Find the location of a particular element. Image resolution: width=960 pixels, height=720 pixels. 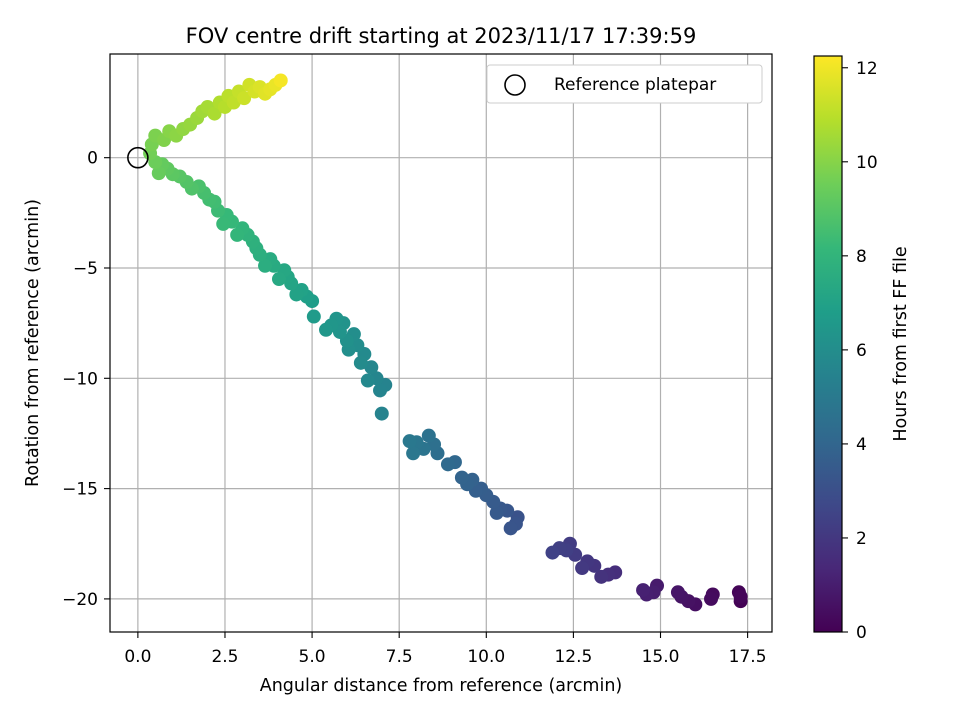

x-axis-ticks: 0.0 2.5 5.0 7.5 10.0 12.5 15.0 17.5 is located at coordinates (445, 649).